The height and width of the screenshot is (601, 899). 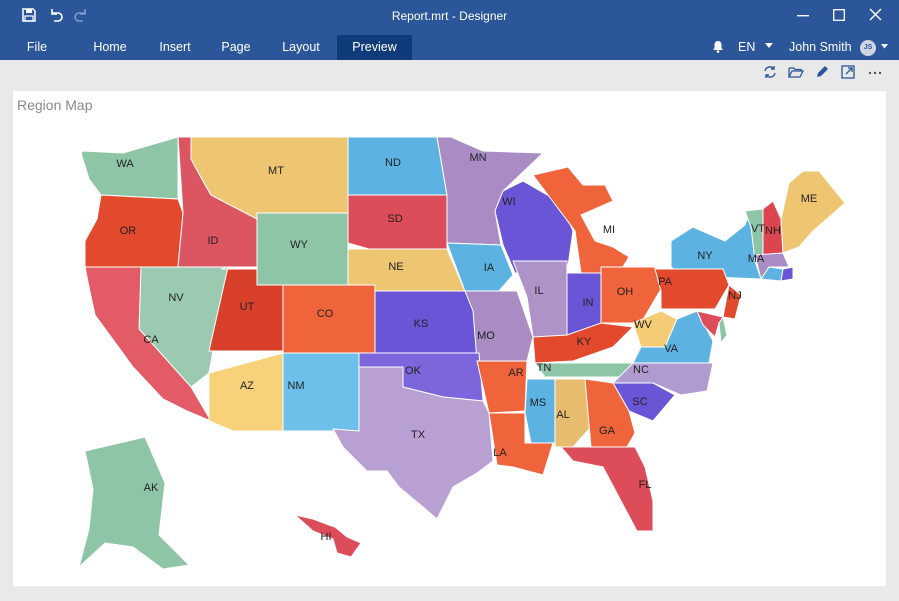 I want to click on state-tx, so click(x=413, y=443).